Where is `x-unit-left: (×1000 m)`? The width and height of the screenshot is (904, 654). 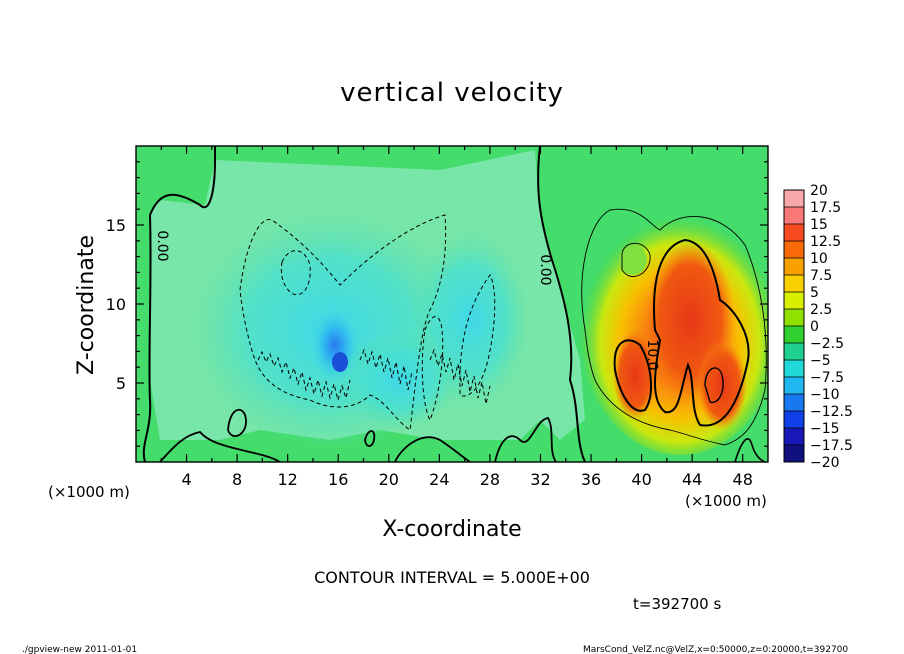
x-unit-left: (×1000 m) is located at coordinates (89, 492).